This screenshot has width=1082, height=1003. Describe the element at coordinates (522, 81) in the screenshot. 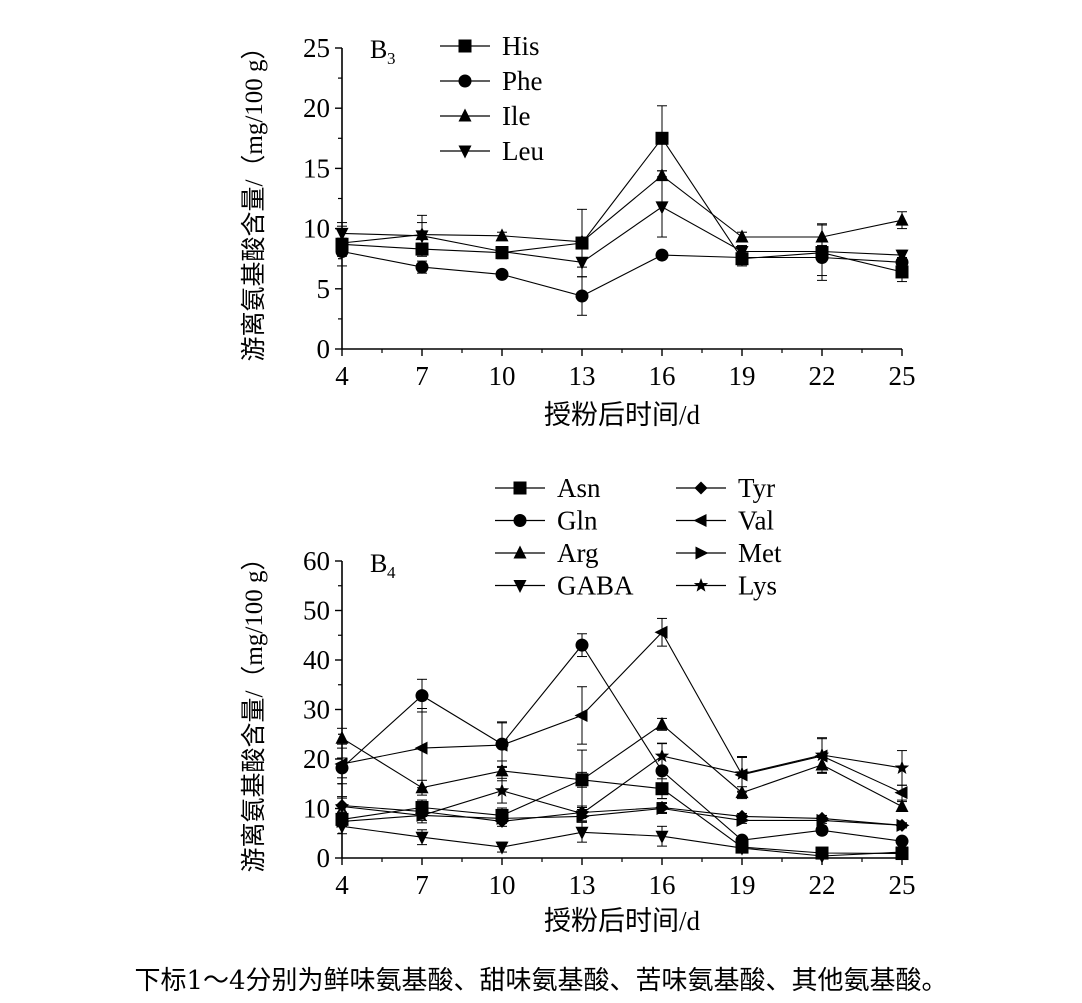

I see `legend-label-phe: Phe` at that location.